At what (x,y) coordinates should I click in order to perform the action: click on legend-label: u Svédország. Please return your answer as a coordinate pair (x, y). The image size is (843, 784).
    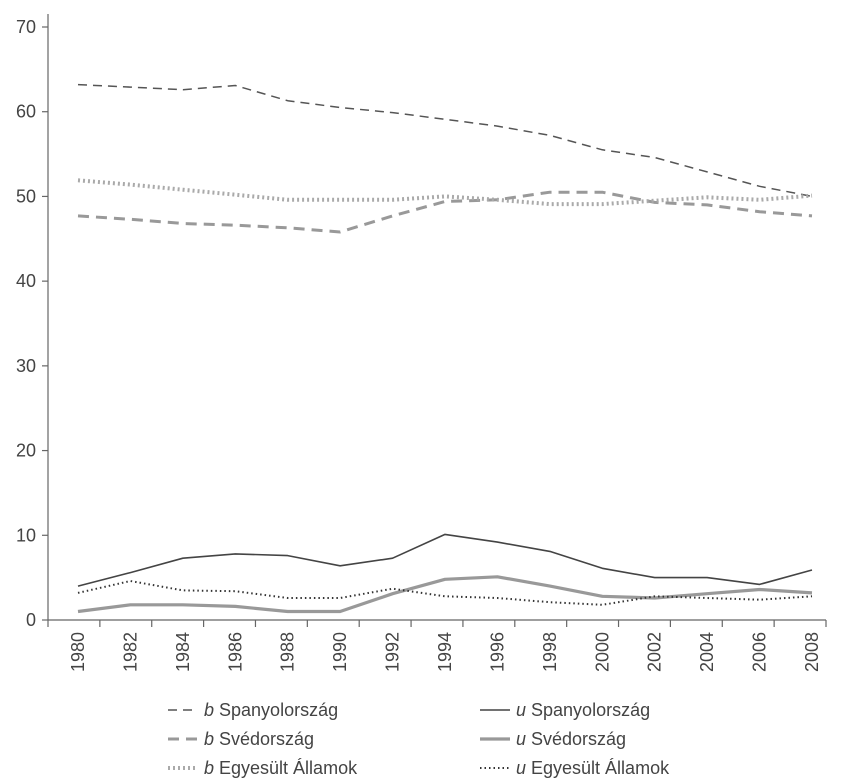
    Looking at the image, I should click on (571, 739).